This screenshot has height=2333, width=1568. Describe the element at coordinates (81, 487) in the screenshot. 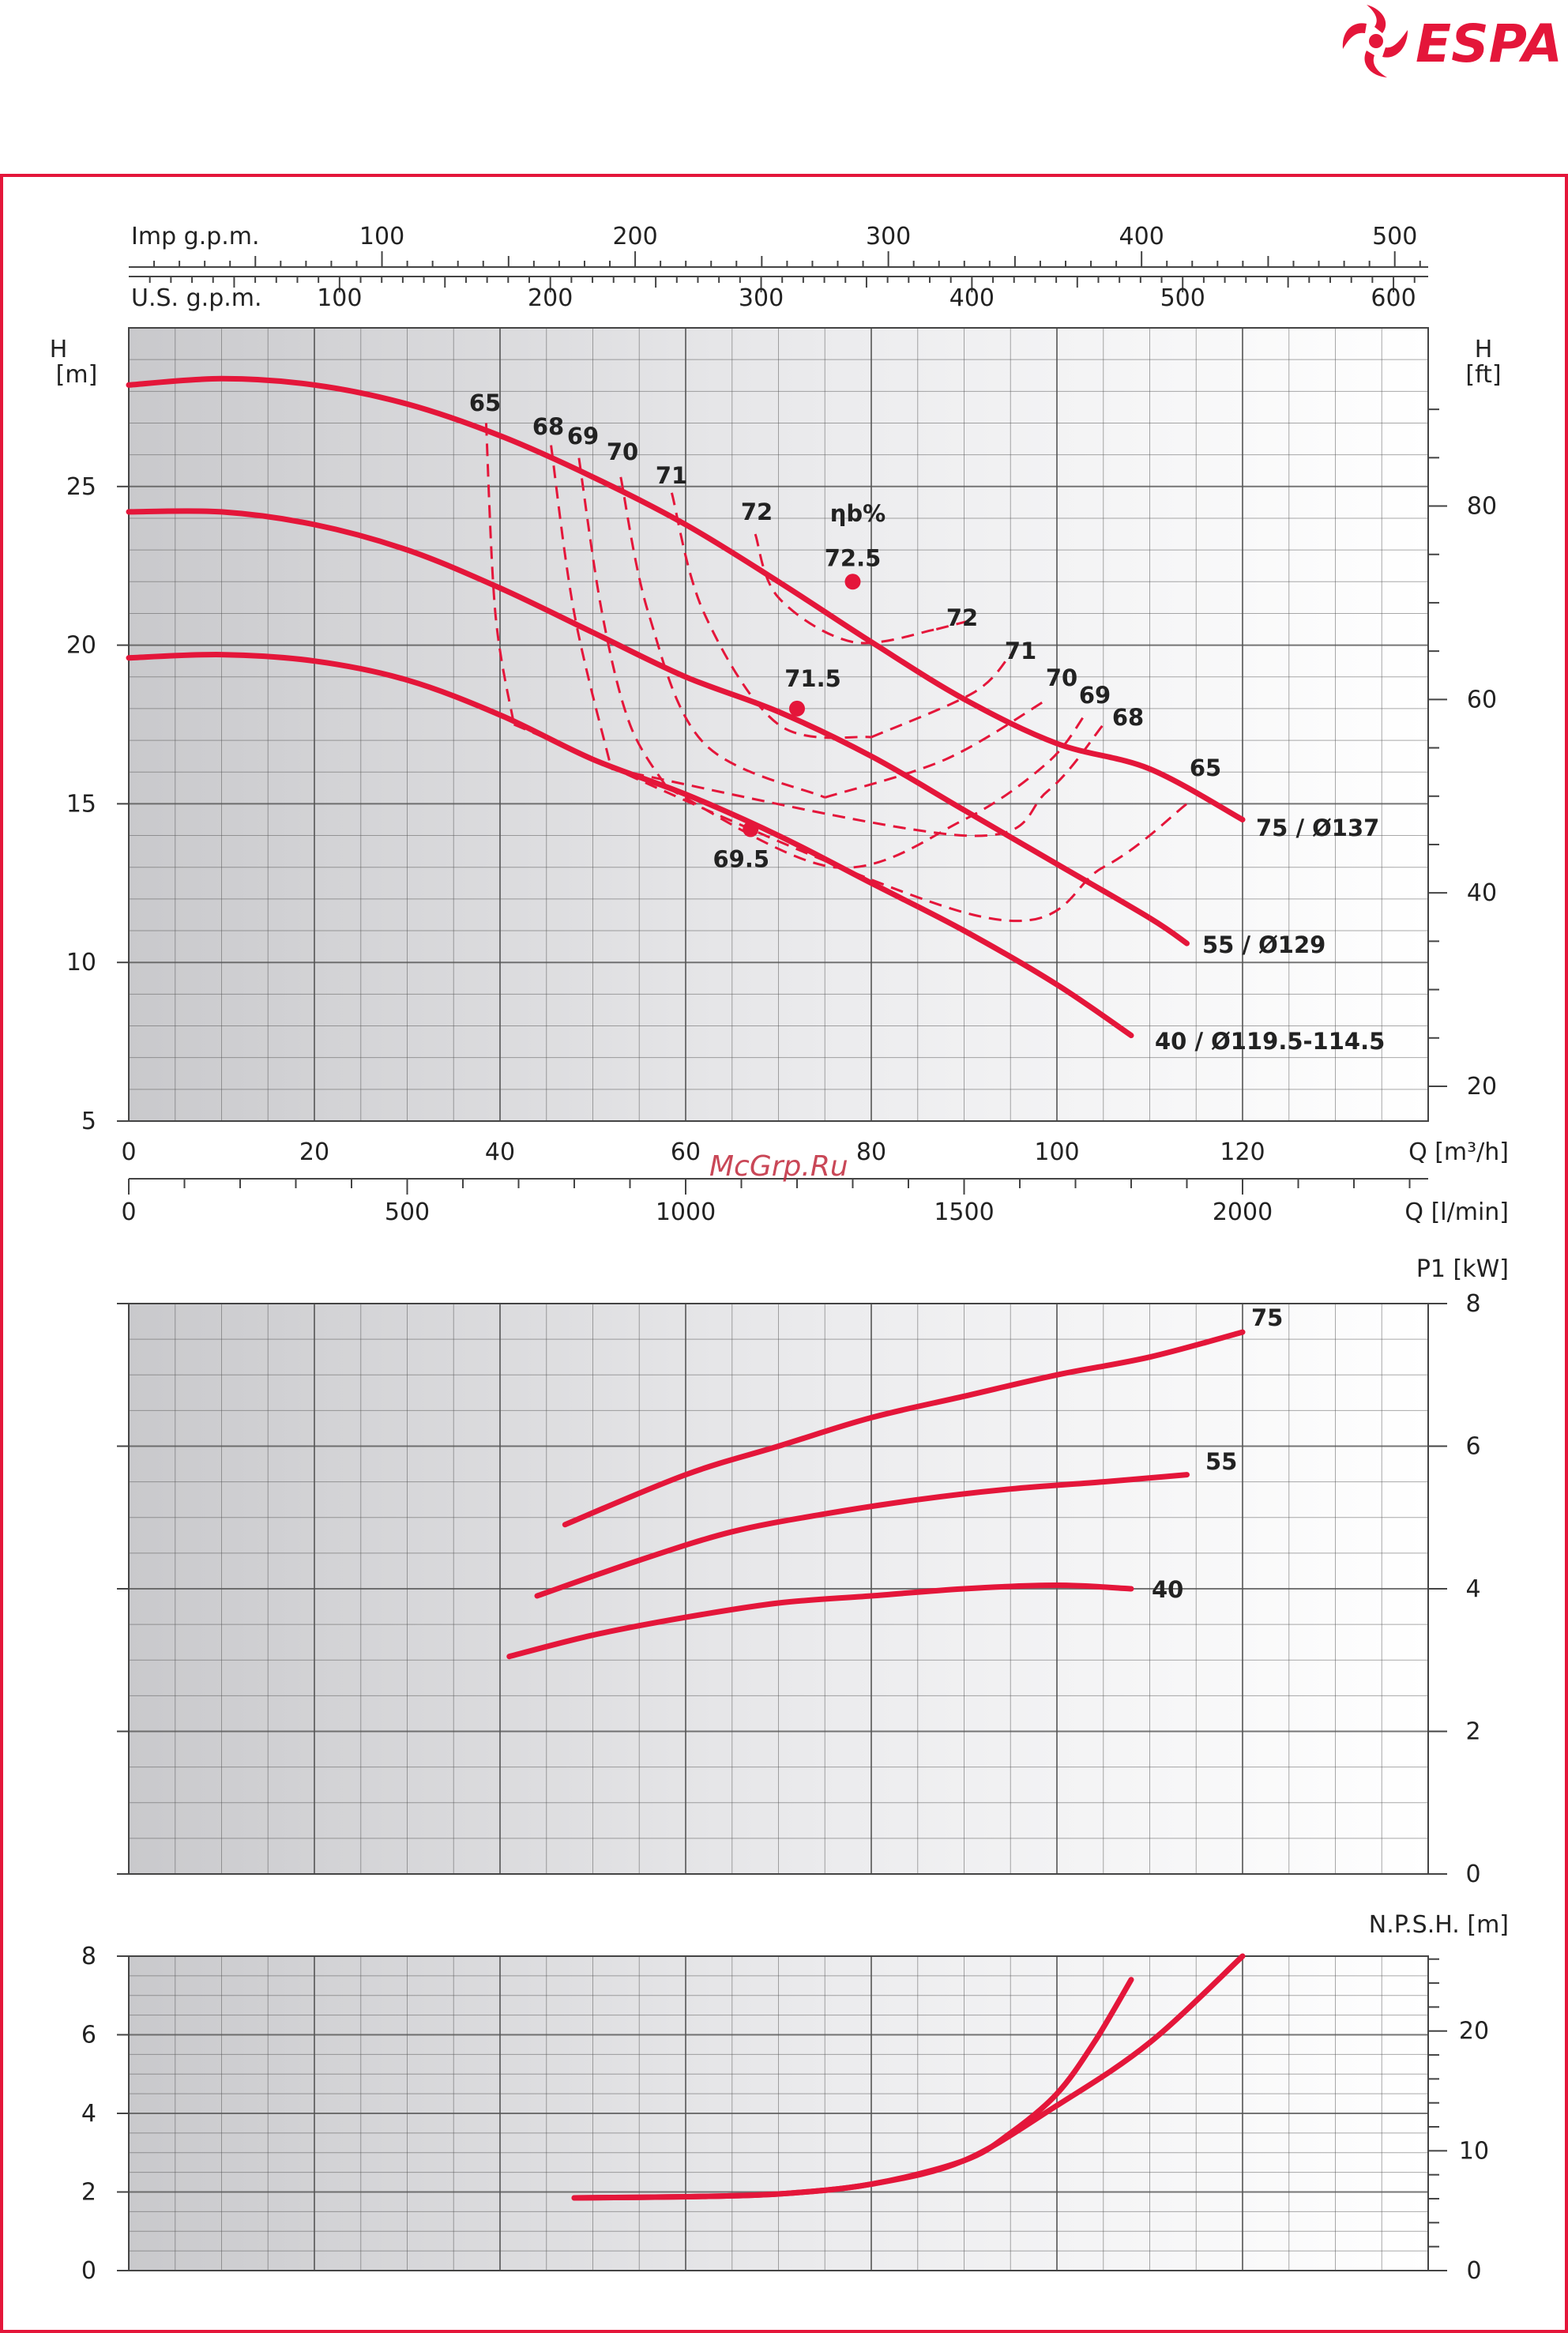

I see `head-y-tick-label: 25` at that location.